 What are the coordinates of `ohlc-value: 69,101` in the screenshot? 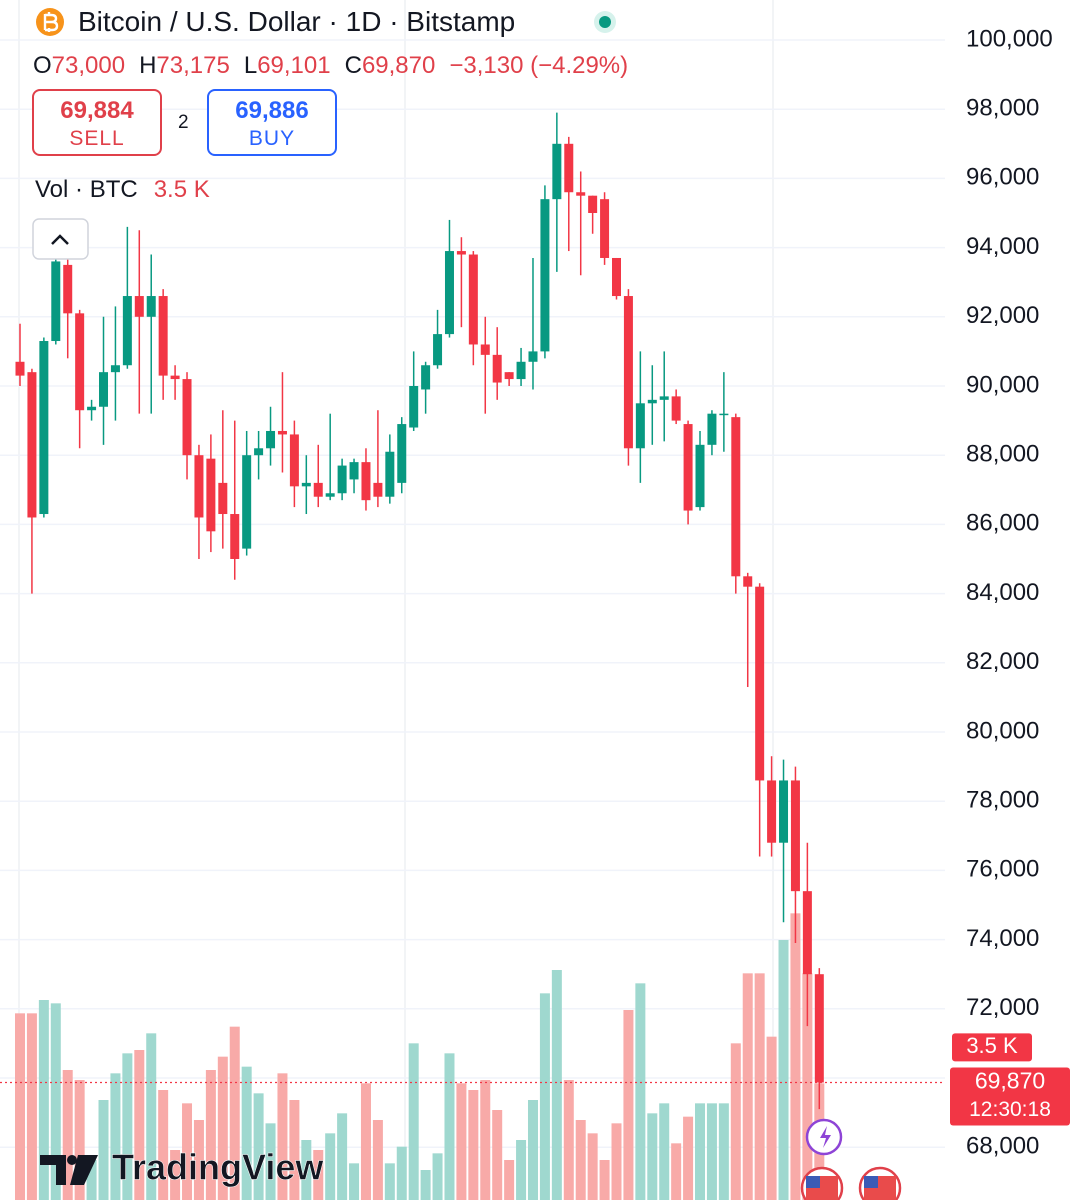 It's located at (294, 65).